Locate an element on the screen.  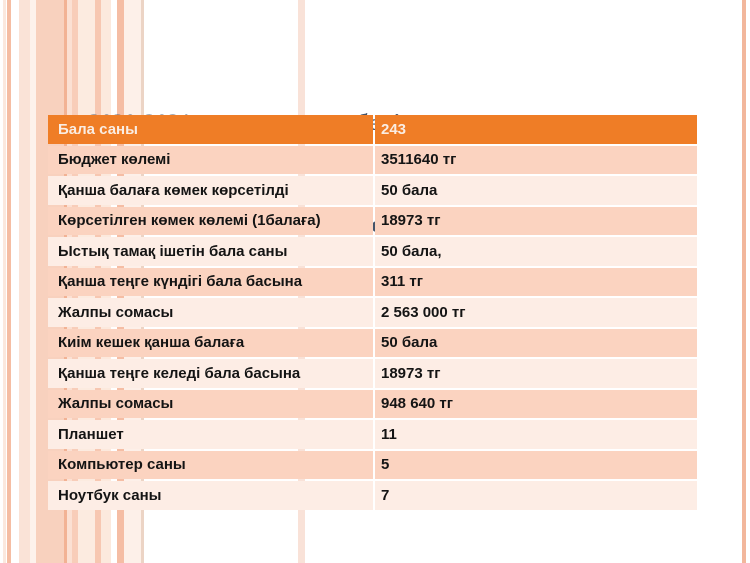
row-value-cell: 3511640 тг is located at coordinates (536, 159).